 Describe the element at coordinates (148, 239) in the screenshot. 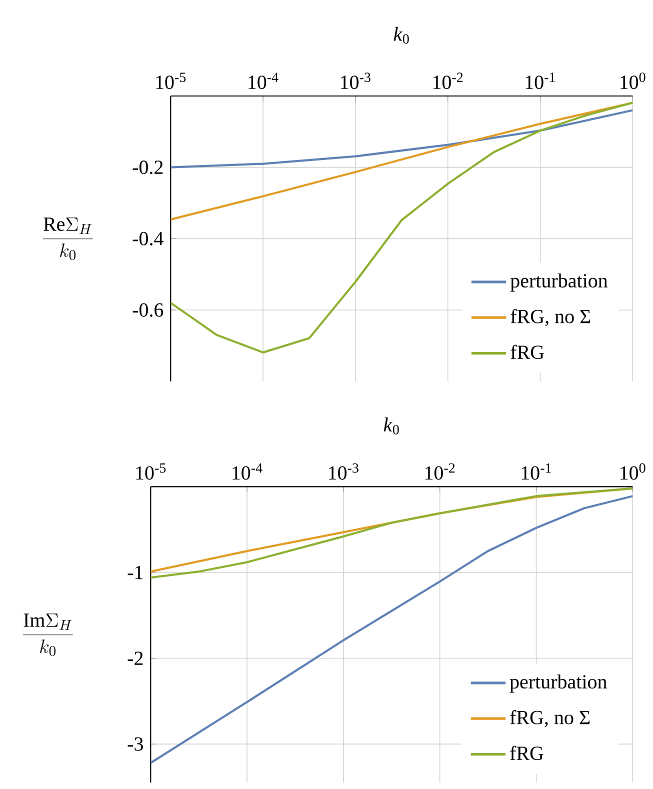

I see `y-tick-label: -0.4` at that location.